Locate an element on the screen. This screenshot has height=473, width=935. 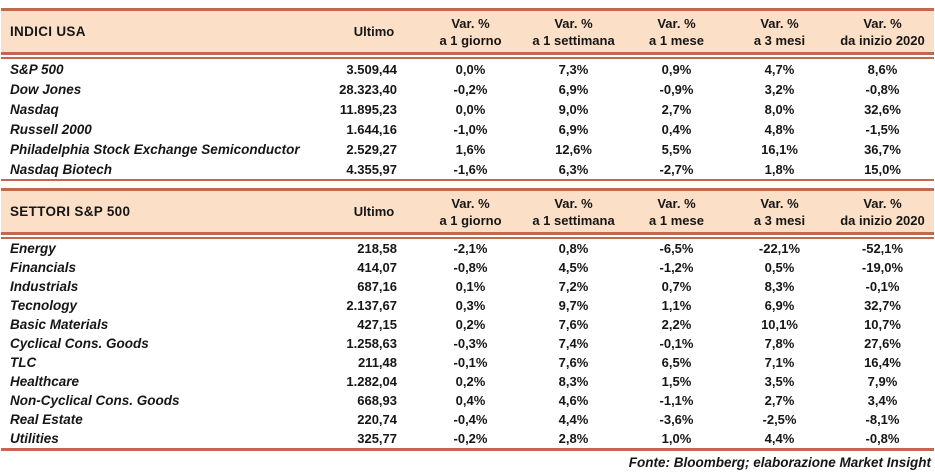
variation-value: 32,6% is located at coordinates (882, 109).